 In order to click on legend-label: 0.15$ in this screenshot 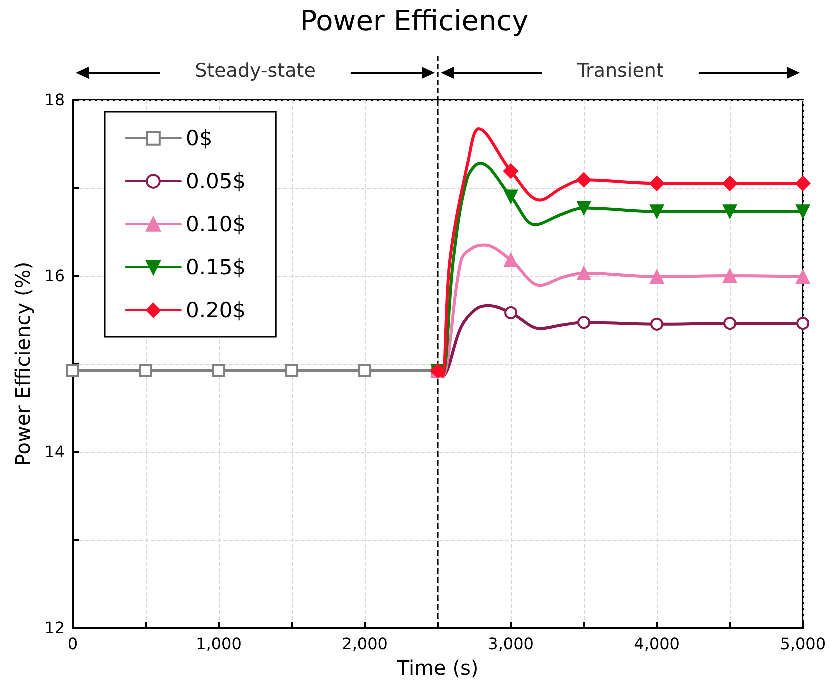, I will do `click(216, 268)`.